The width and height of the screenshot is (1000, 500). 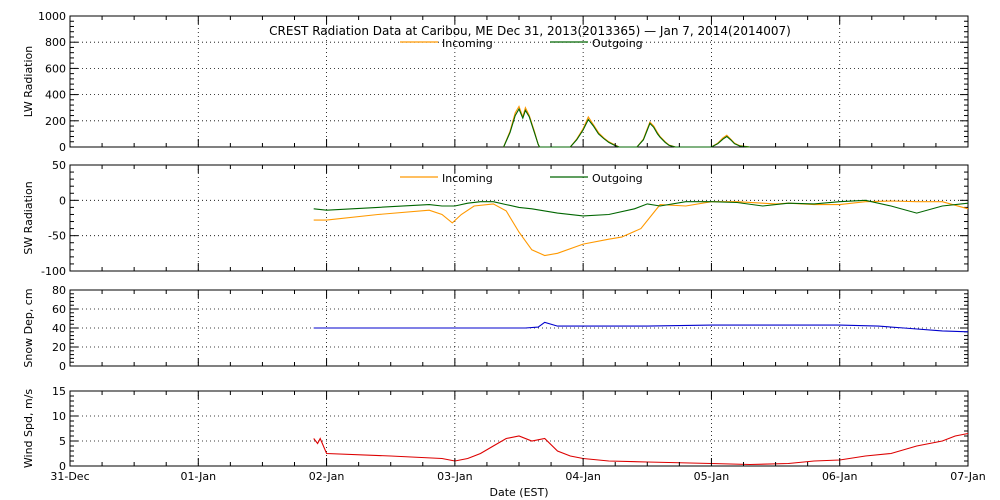 What do you see at coordinates (28, 429) in the screenshot?
I see `y-axis-title: Wind Spd, m/s` at bounding box center [28, 429].